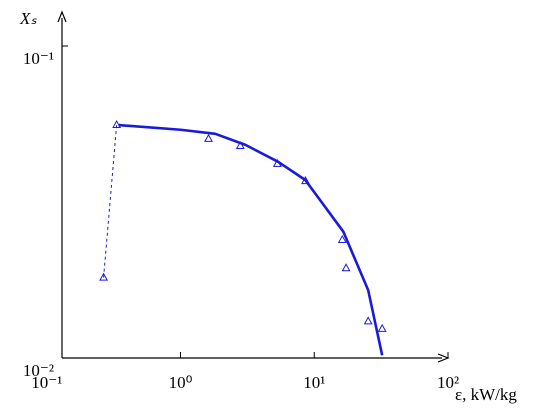 The image size is (550, 419). What do you see at coordinates (486, 394) in the screenshot?
I see `x-axis-label: ε, kW/kg` at bounding box center [486, 394].